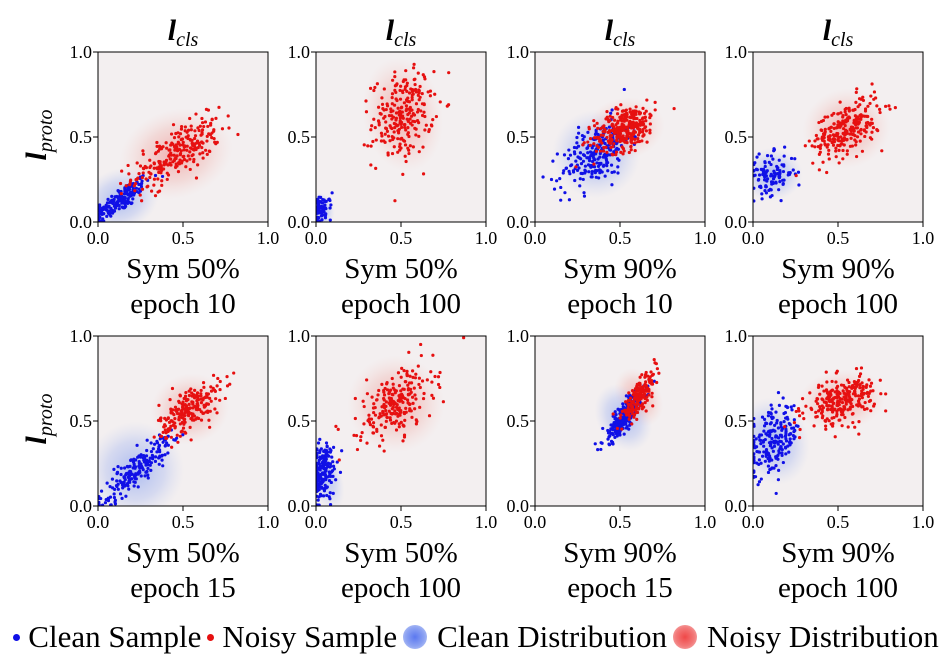  What do you see at coordinates (38, 419) in the screenshot?
I see `y-axis-label-1: lproto` at bounding box center [38, 419].